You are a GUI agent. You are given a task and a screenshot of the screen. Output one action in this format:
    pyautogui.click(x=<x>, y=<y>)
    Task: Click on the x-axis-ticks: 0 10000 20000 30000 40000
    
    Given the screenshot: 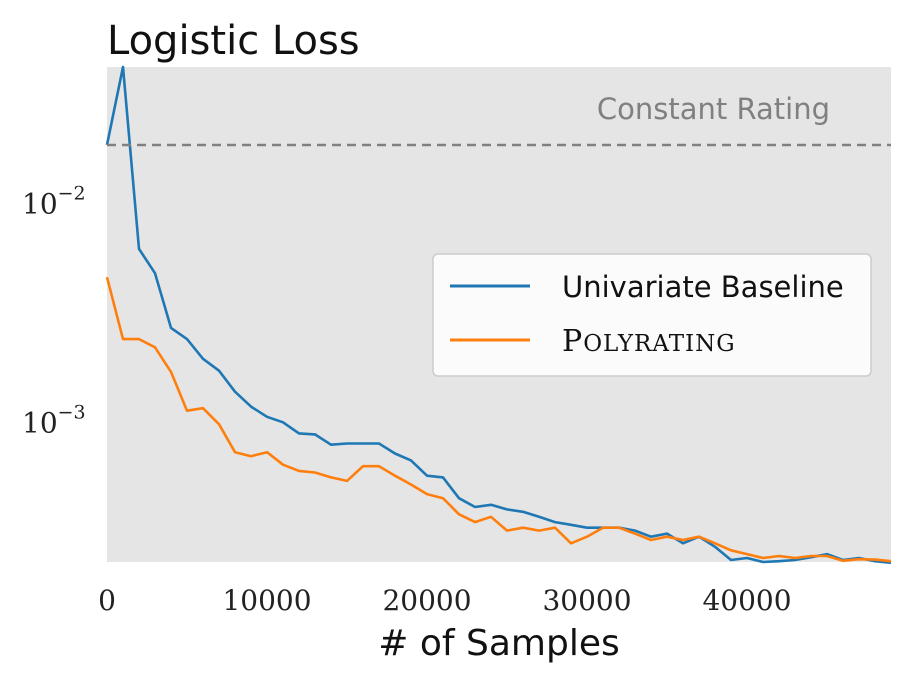 What is the action you would take?
    pyautogui.click(x=444, y=600)
    